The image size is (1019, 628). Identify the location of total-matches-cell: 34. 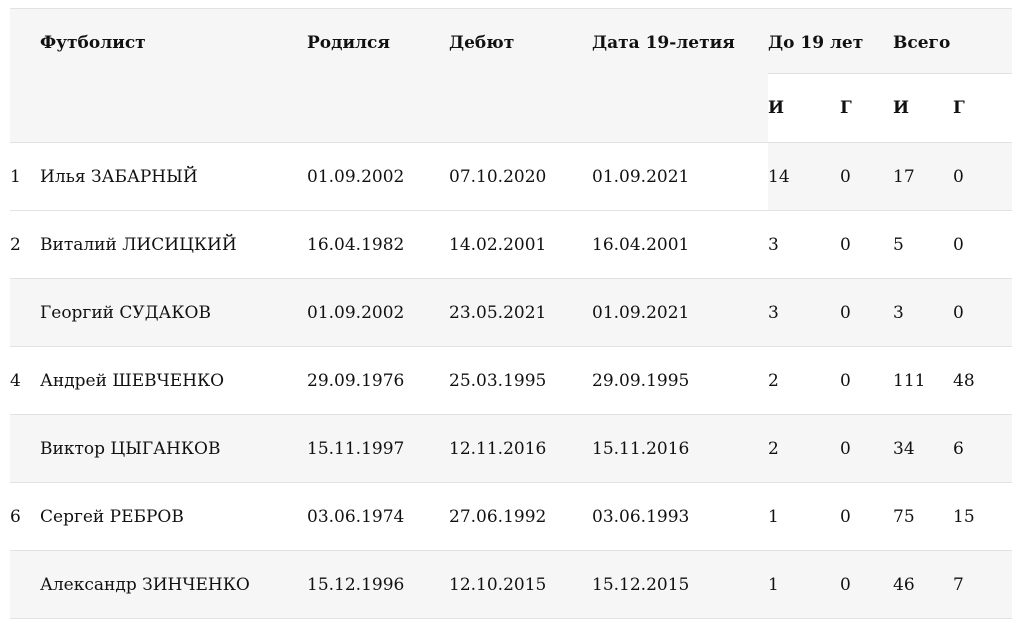
(923, 448).